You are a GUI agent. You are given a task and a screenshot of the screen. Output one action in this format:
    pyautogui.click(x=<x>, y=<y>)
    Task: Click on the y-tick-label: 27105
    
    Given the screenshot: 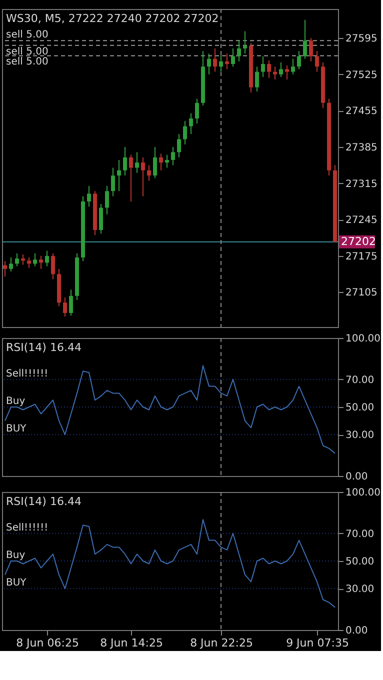 What is the action you would take?
    pyautogui.click(x=362, y=293)
    